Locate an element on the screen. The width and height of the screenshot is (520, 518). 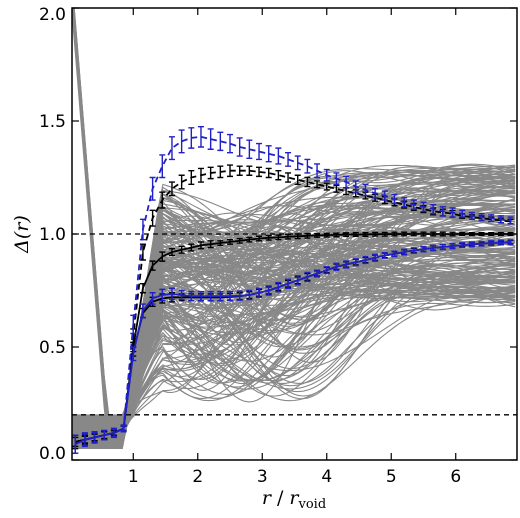
y-tick-label: 1.0 is located at coordinates (52, 235).